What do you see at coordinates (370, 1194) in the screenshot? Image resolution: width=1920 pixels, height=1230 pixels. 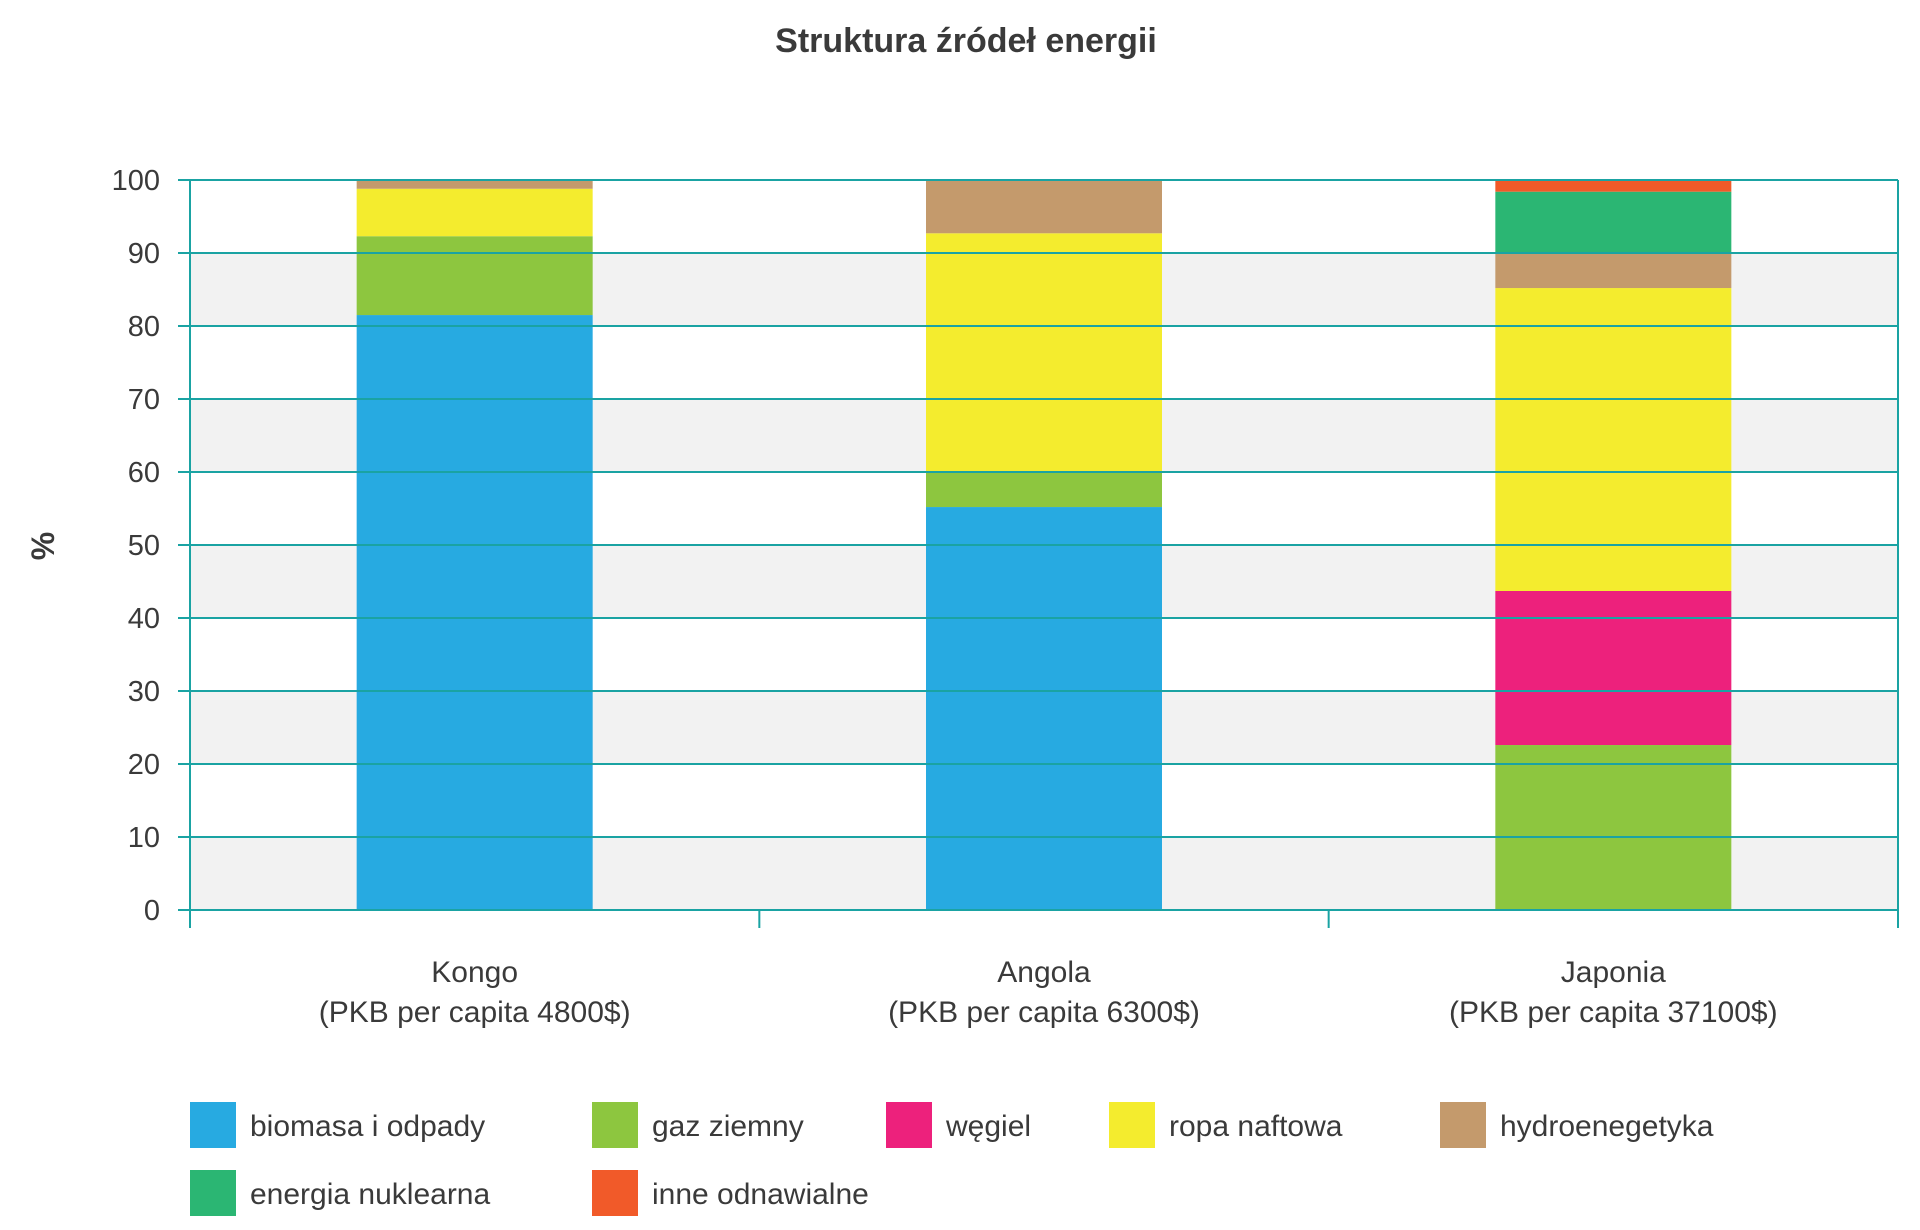 I see `legend-label: energia nuklearna` at bounding box center [370, 1194].